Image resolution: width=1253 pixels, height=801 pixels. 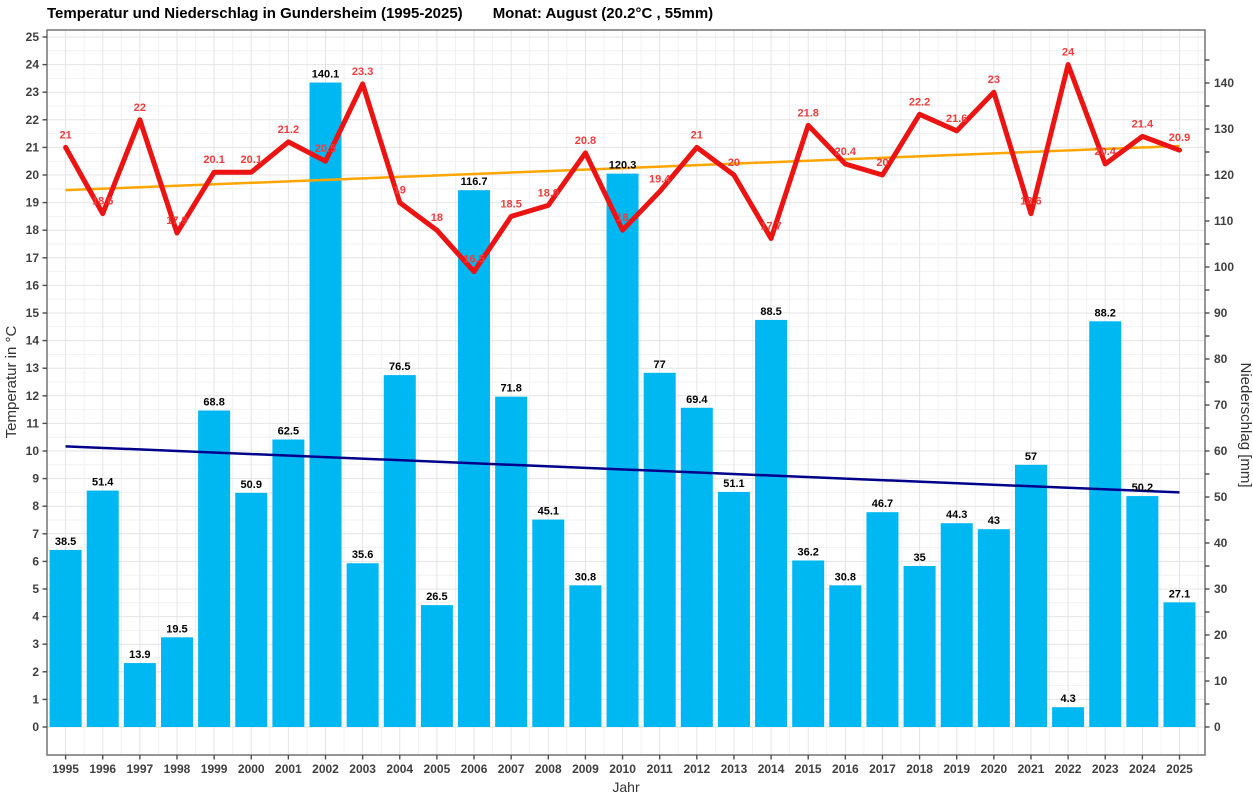 What do you see at coordinates (511, 769) in the screenshot?
I see `xaxis-year-label: 2007` at bounding box center [511, 769].